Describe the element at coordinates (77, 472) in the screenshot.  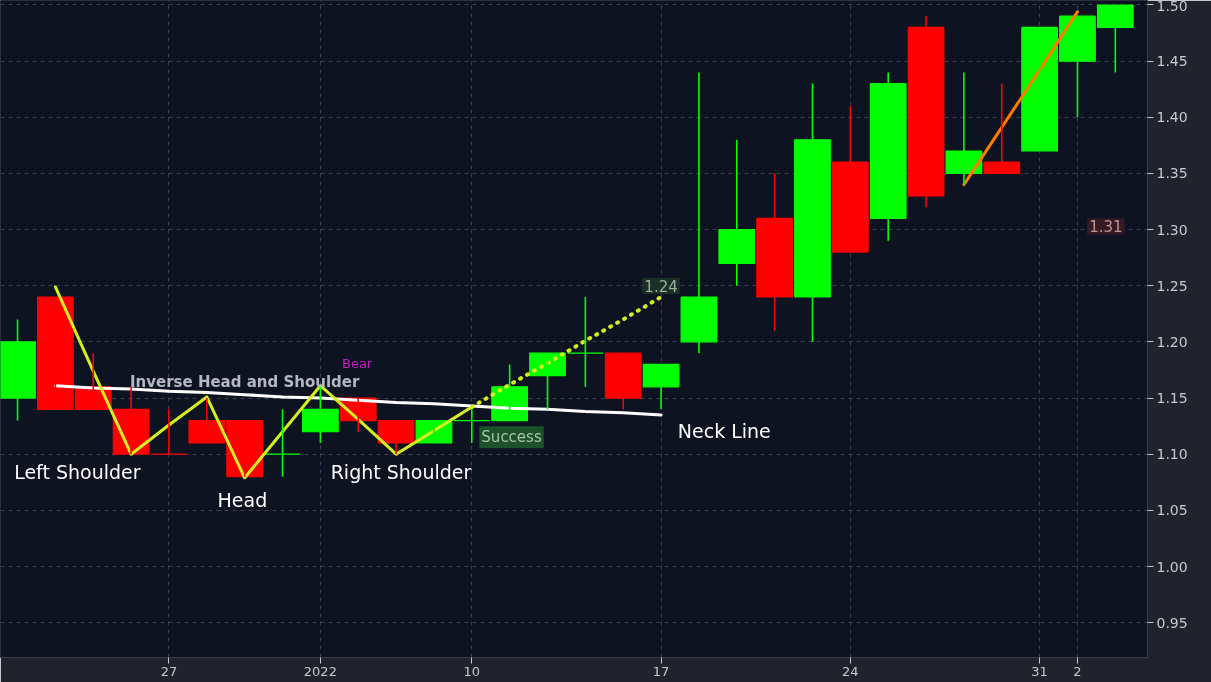
I see `annotation: Left Shoulder` at that location.